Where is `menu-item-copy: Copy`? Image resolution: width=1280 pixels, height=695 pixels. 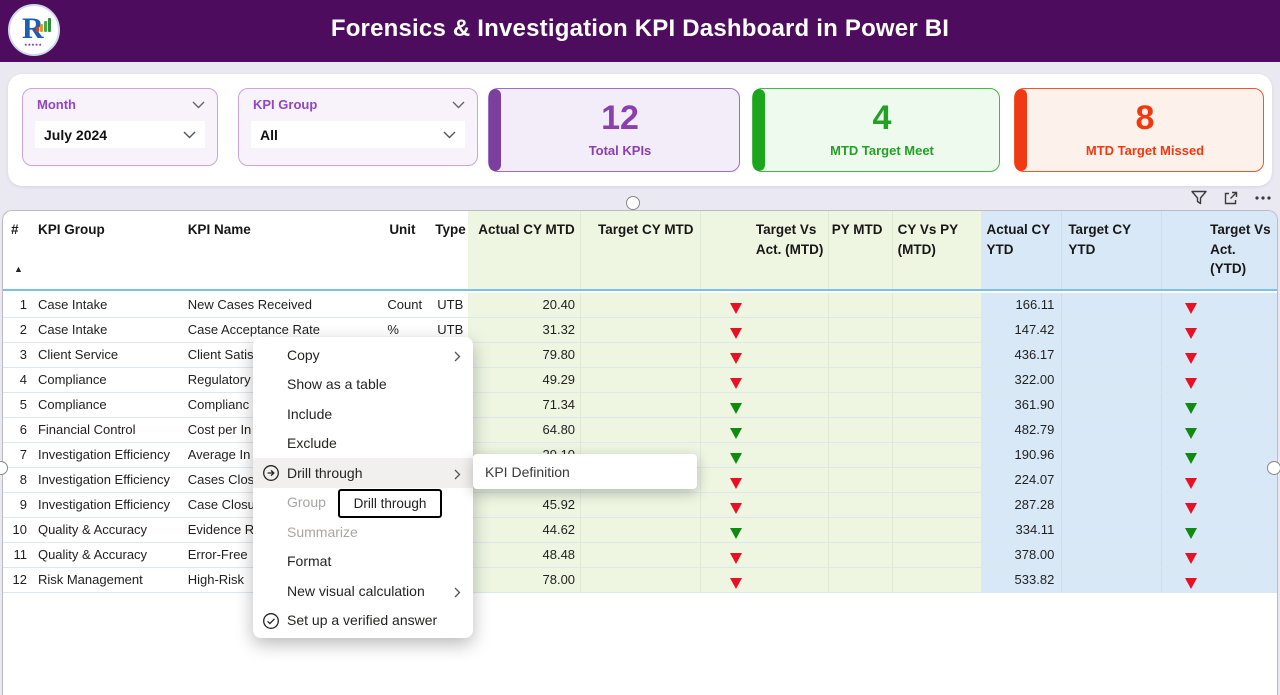
menu-item-copy: Copy is located at coordinates (363, 355).